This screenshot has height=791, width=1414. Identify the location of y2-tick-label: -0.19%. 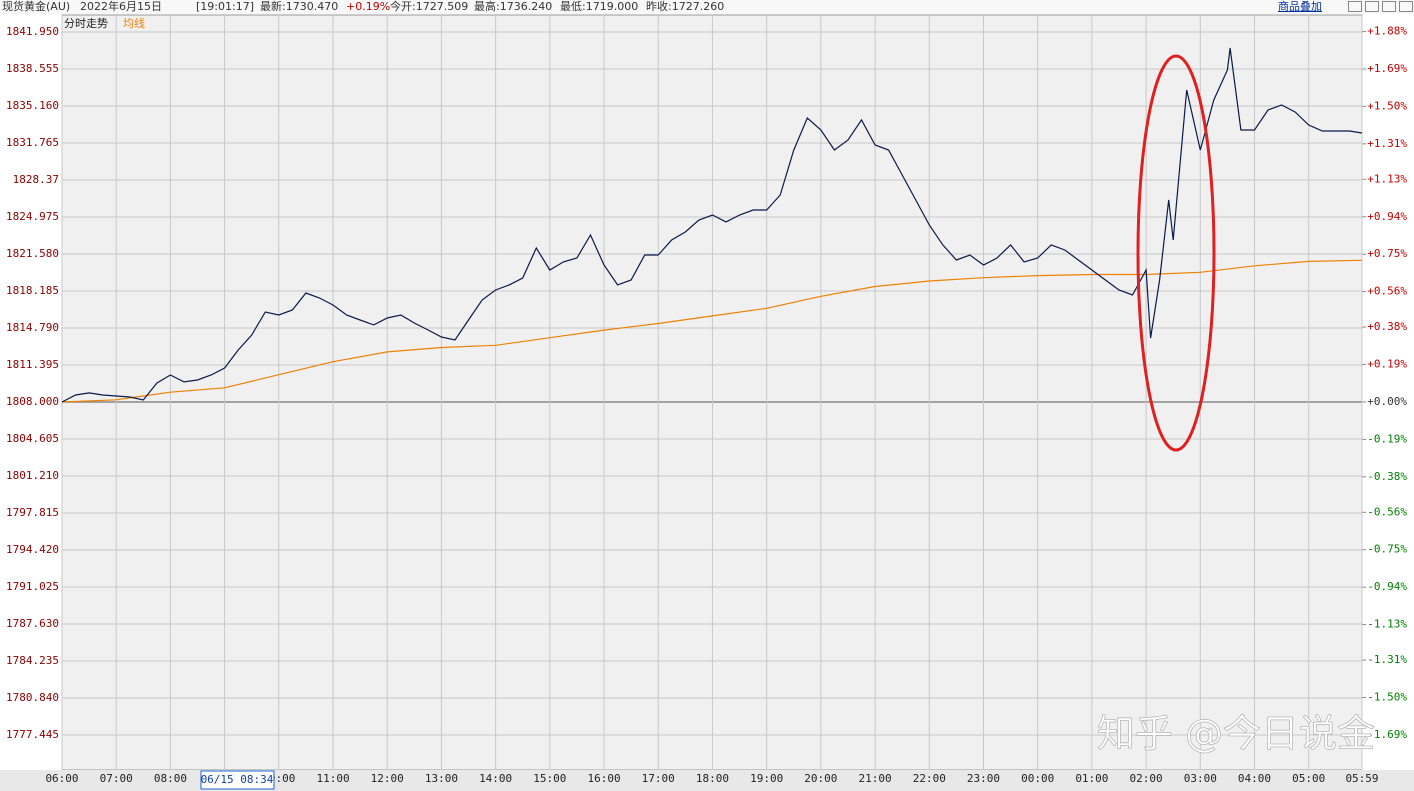
(1387, 438).